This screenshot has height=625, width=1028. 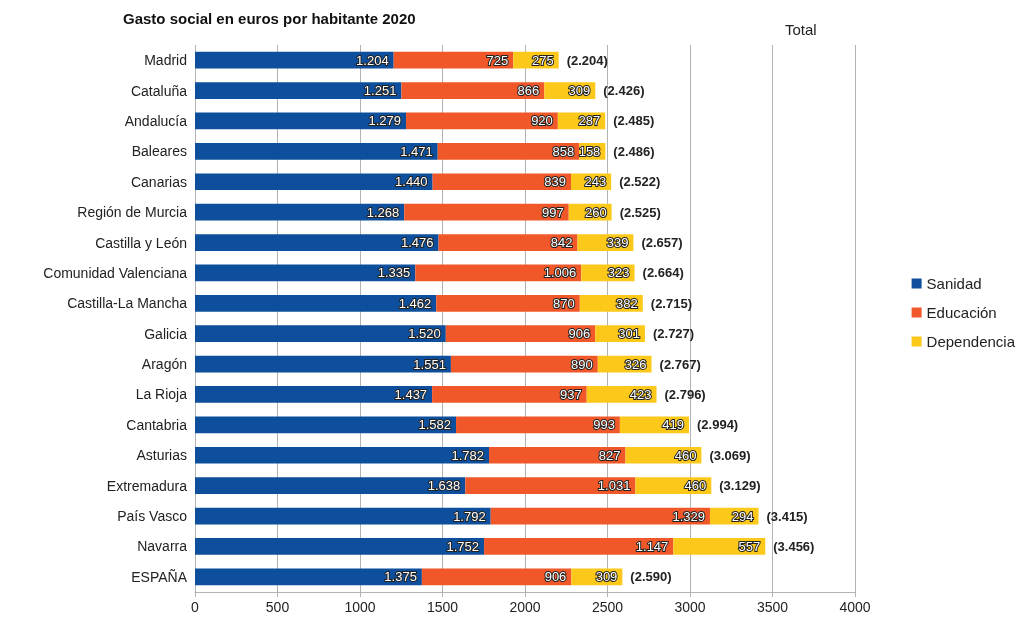 I want to click on total-label: (3.069), so click(x=730, y=455).